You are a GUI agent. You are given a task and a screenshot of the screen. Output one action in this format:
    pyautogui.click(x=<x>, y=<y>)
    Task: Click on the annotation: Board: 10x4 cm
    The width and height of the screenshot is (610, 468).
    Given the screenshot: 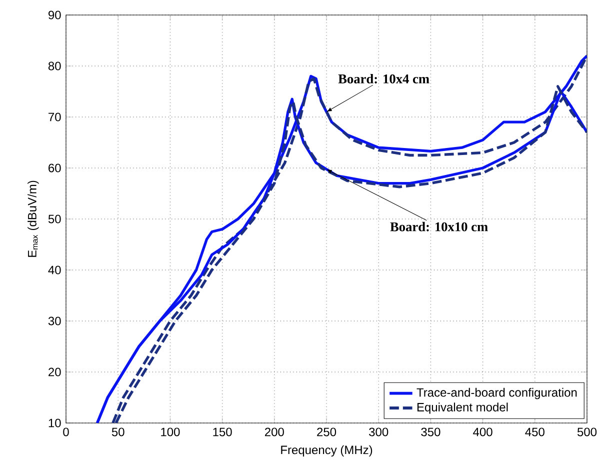 What is the action you would take?
    pyautogui.click(x=384, y=79)
    